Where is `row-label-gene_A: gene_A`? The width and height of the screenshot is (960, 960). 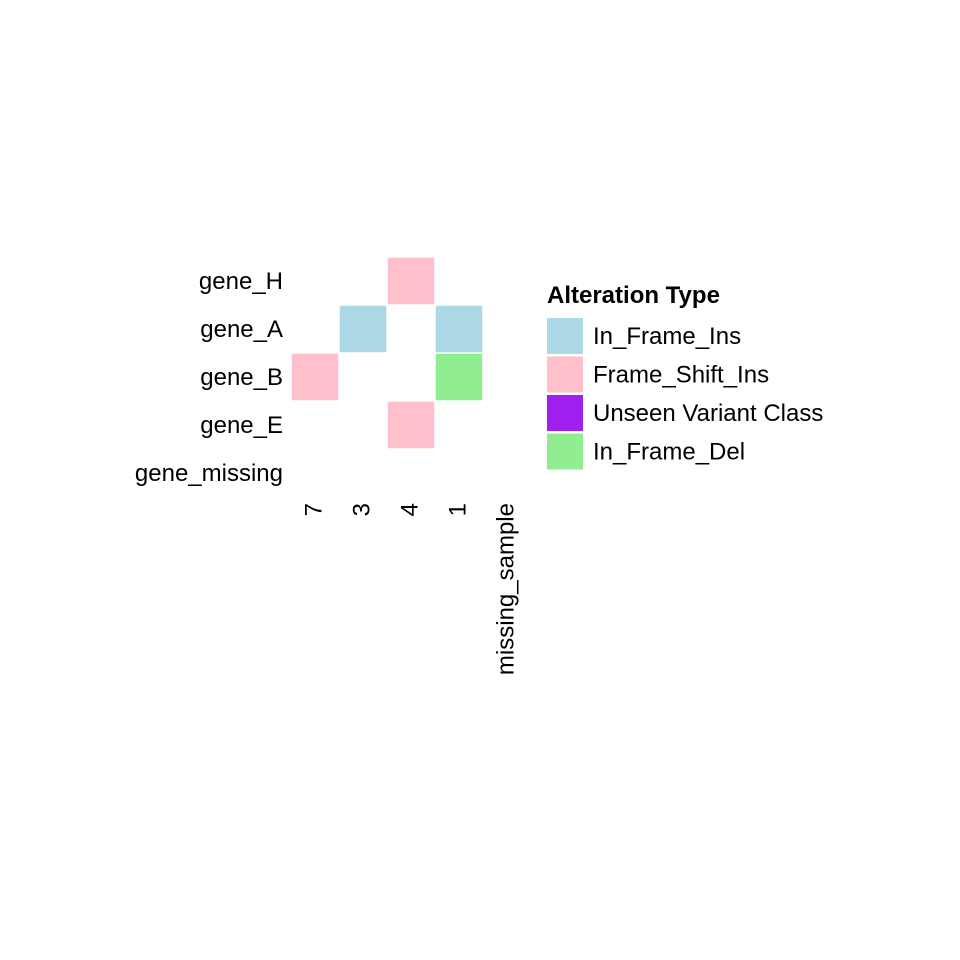
row-label-gene_A: gene_A is located at coordinates (241, 329).